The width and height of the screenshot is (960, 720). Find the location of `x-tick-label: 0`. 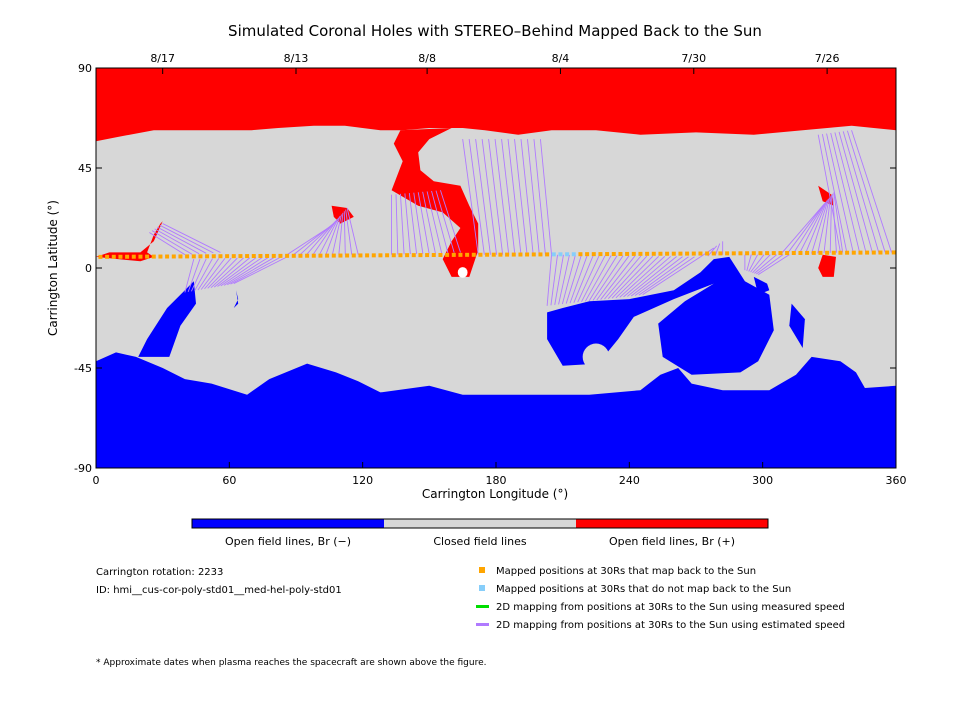

x-tick-label: 0 is located at coordinates (96, 480).